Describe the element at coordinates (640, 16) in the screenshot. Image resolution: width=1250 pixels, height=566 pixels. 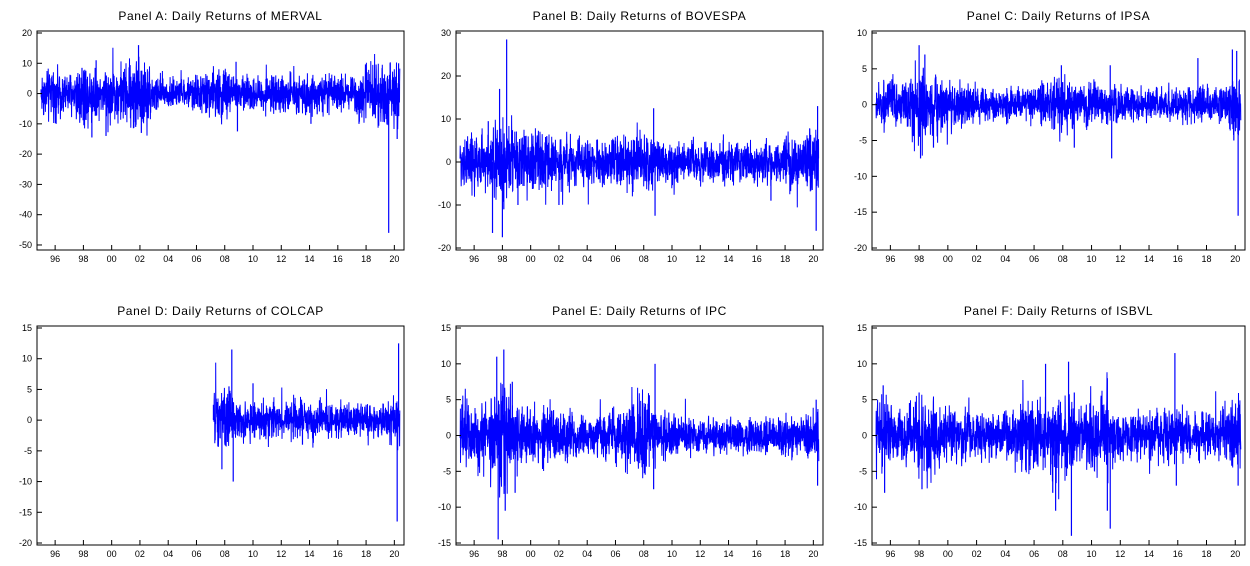
I see `panel-title: Panel B: Daily Returns of BOVESPA` at that location.